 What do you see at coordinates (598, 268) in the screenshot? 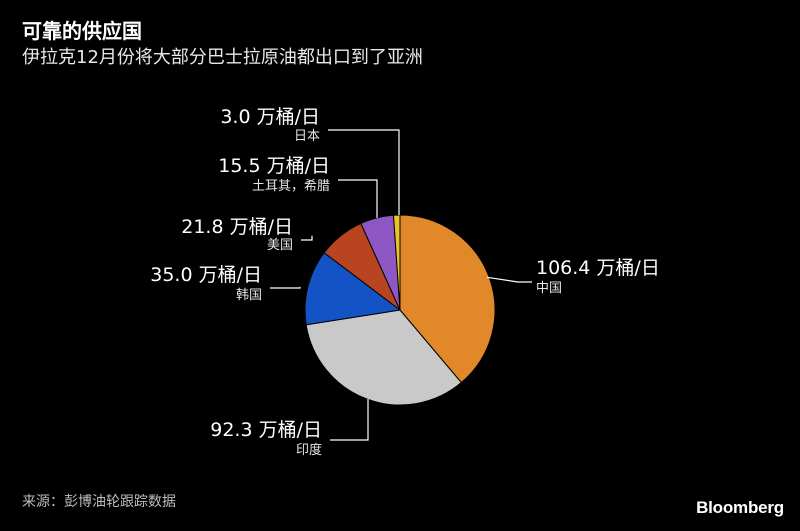
I see `slice-value-label-0: 106.4 万桶/日` at bounding box center [598, 268].